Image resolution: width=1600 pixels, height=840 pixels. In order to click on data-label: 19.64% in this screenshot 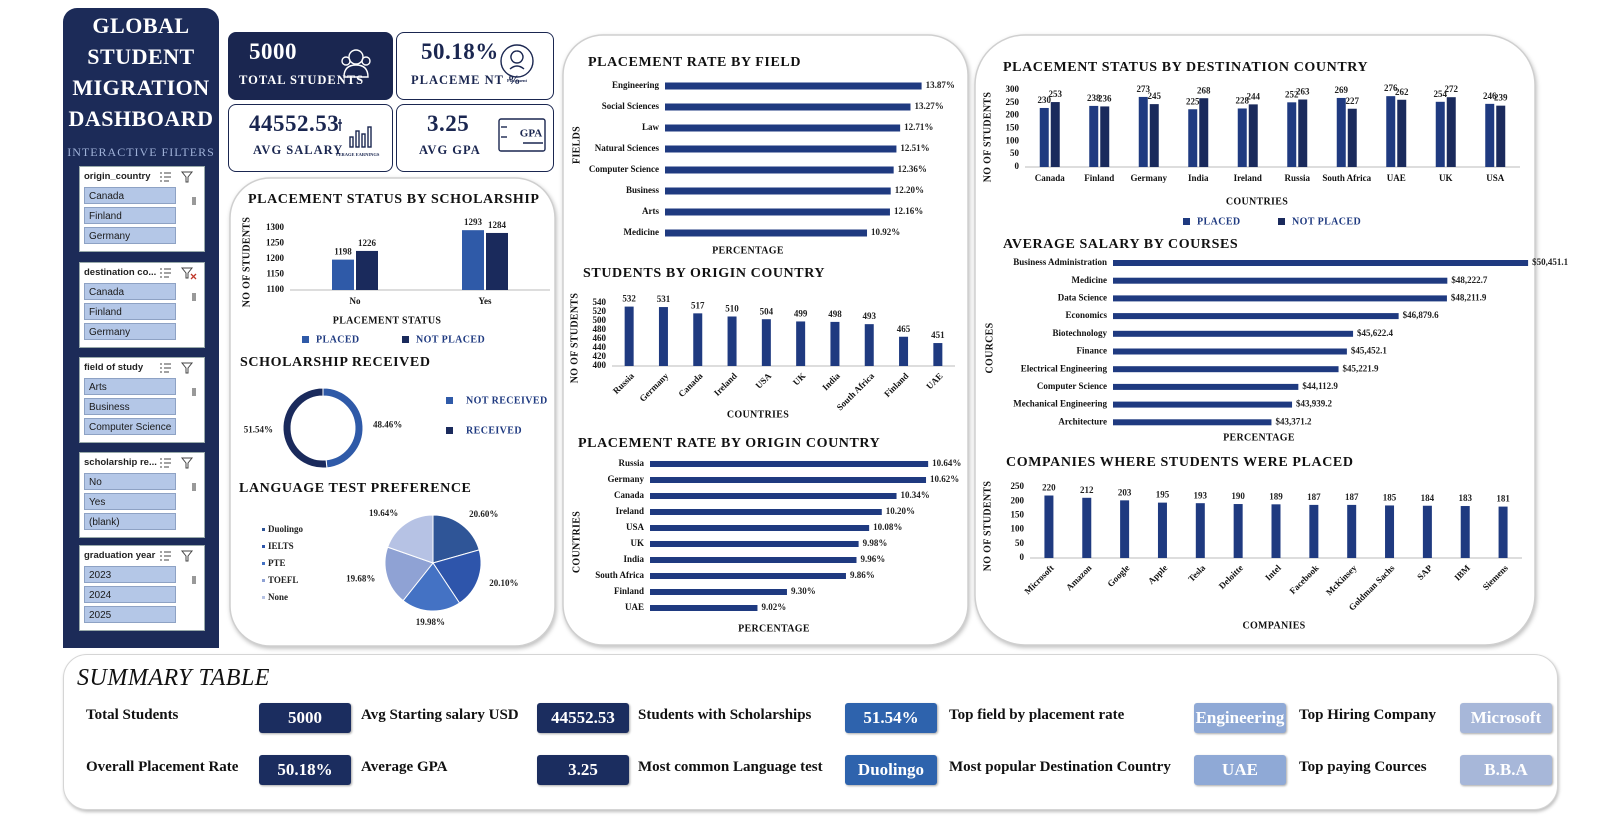, I will do `click(383, 513)`.